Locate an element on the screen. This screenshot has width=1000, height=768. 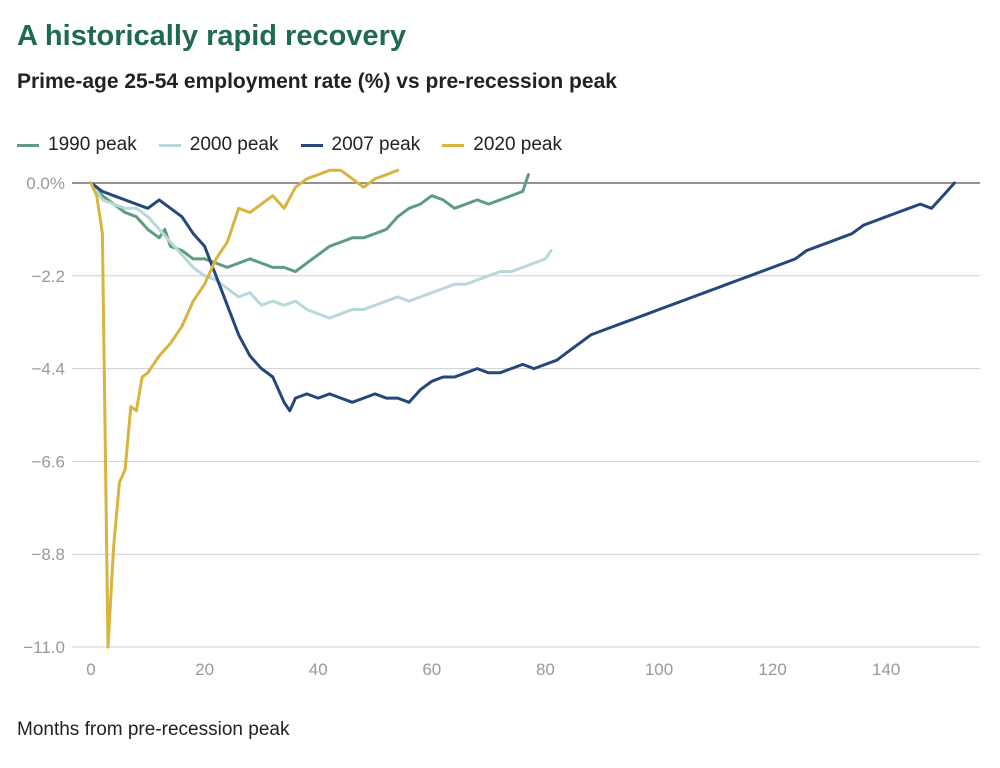
legend-swatch-2007 is located at coordinates (311, 145).